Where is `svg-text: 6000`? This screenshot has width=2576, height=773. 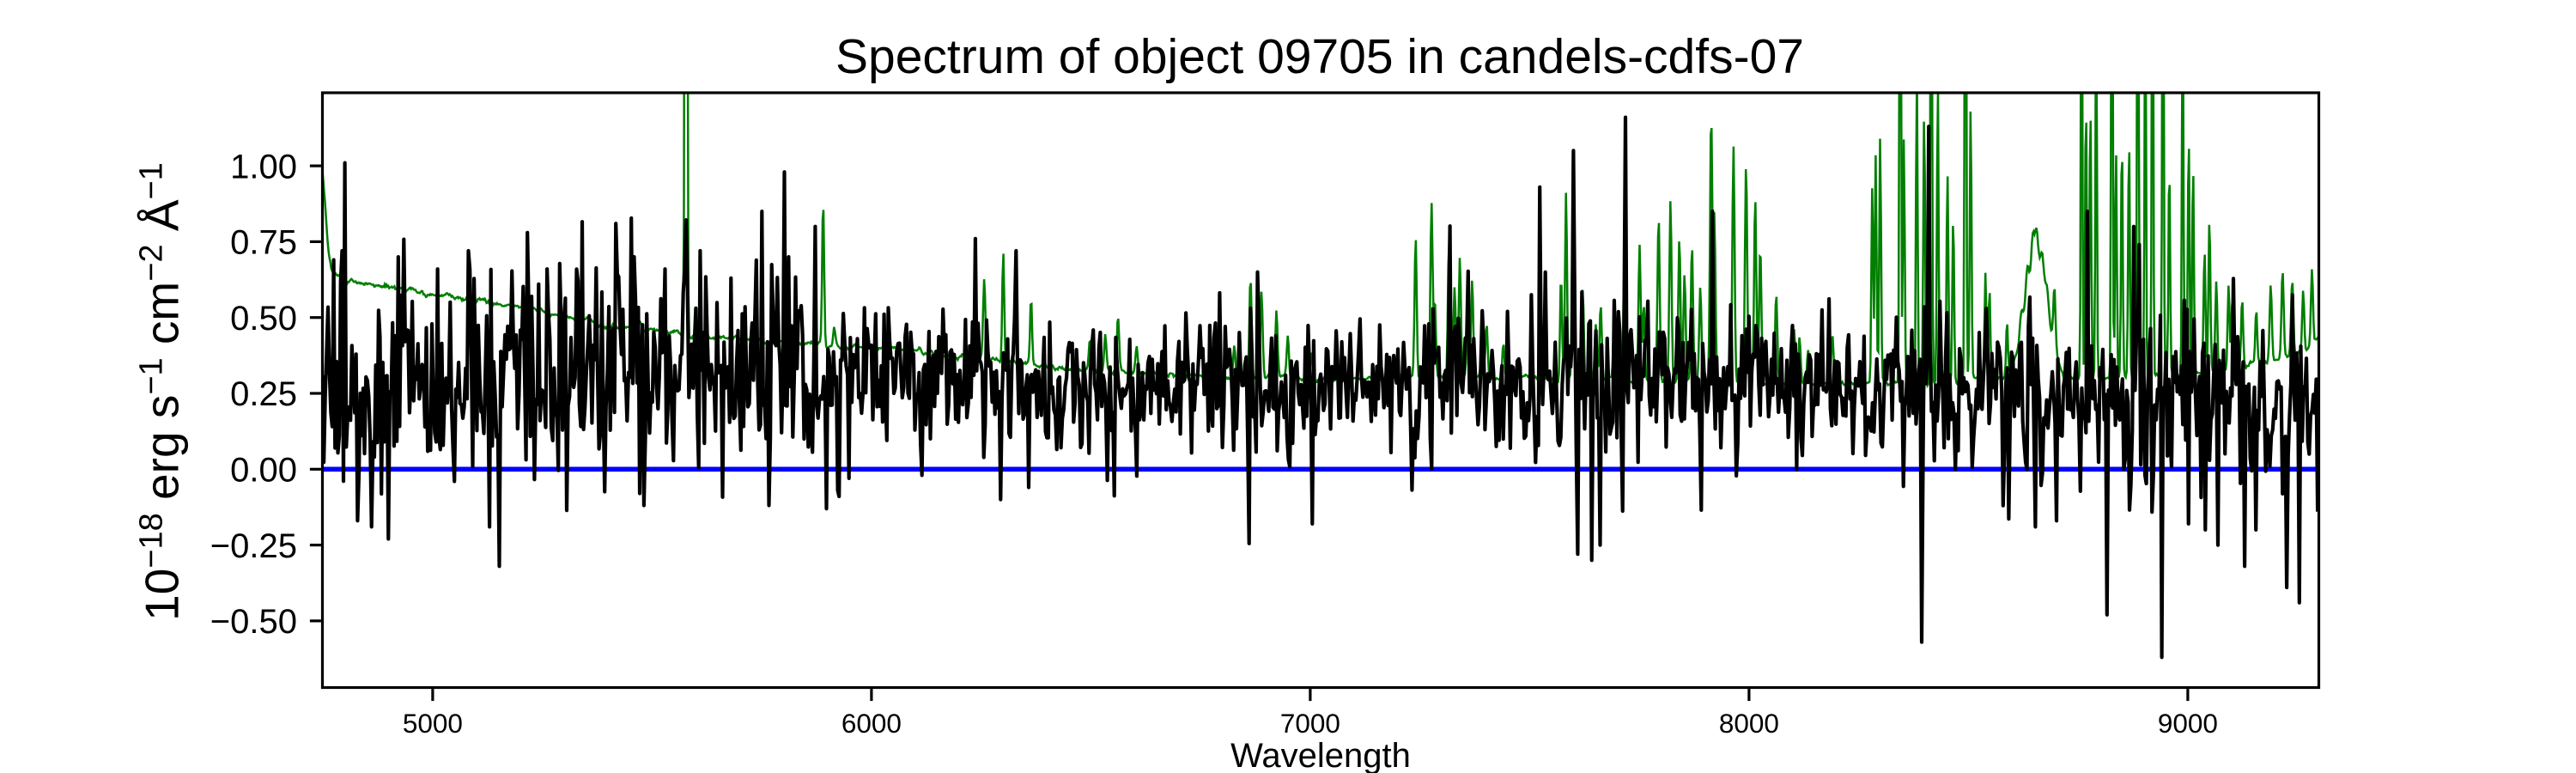
svg-text: 6000 is located at coordinates (872, 723).